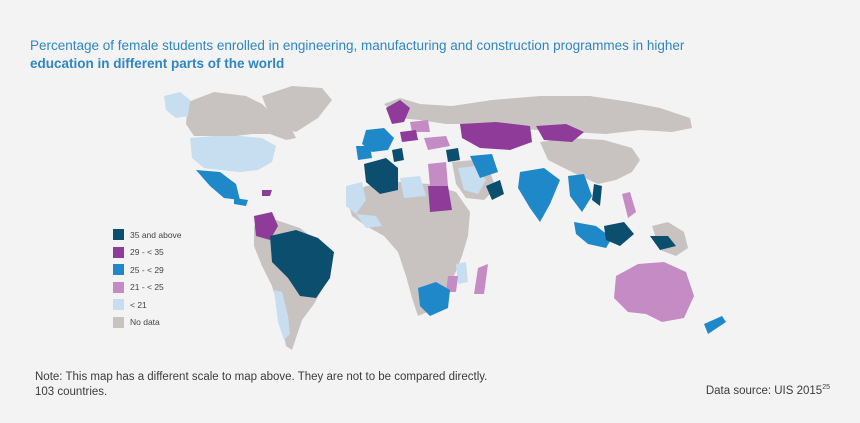  I want to click on legend-item: No data, so click(147, 323).